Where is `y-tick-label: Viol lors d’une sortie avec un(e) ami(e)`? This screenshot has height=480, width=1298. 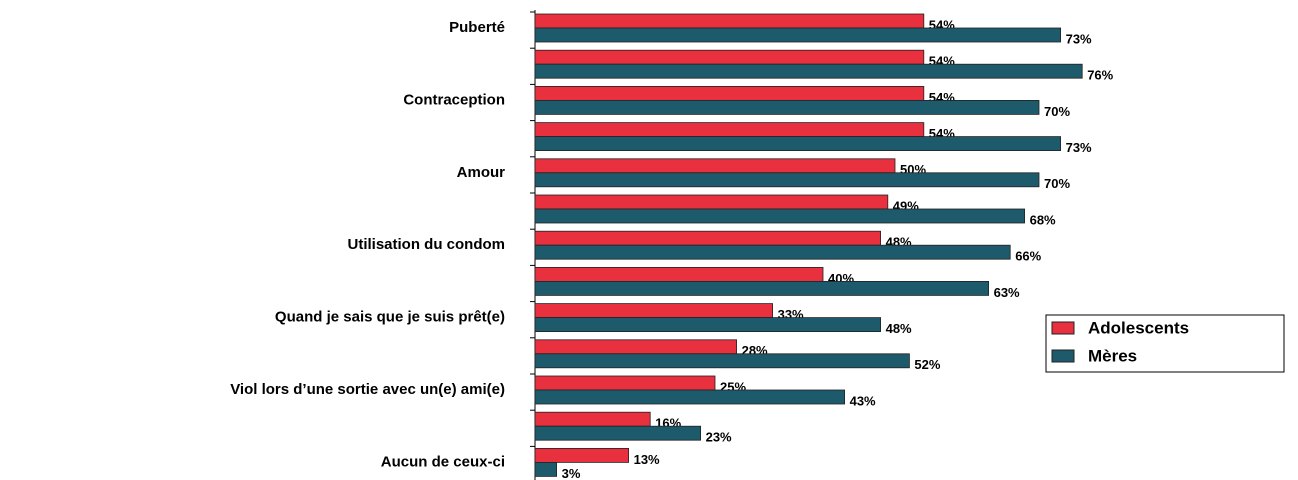
y-tick-label: Viol lors d’une sortie avec un(e) ami(e) is located at coordinates (367, 389).